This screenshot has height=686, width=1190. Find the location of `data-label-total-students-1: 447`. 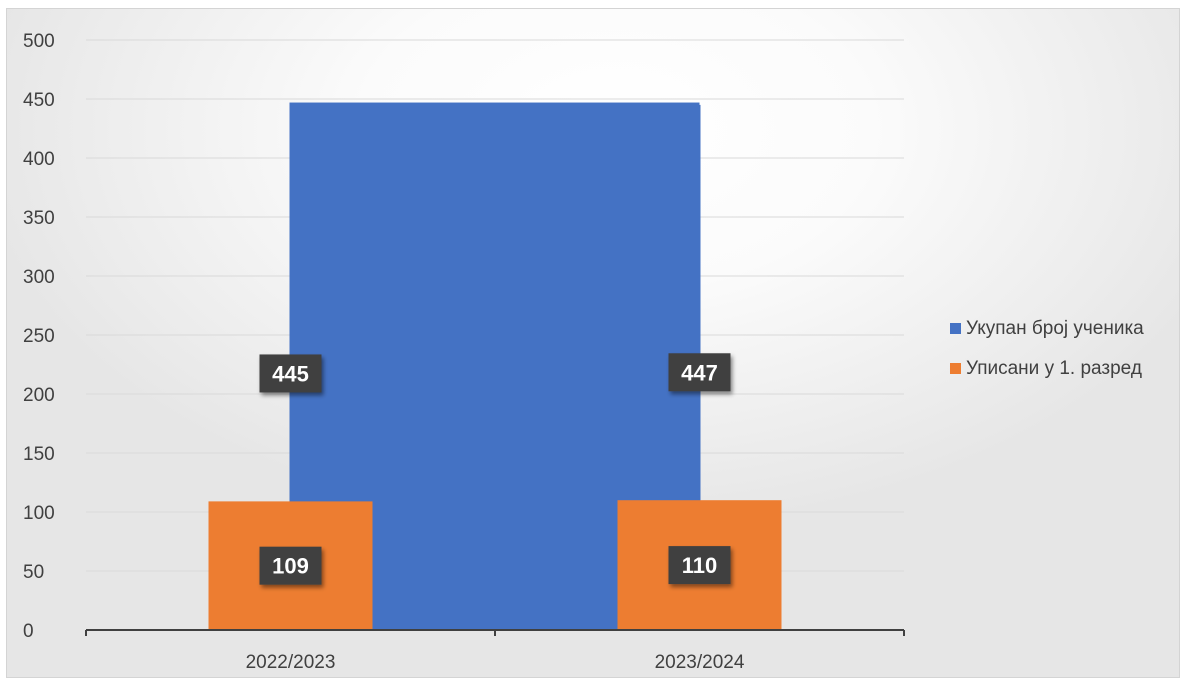

data-label-total-students-1: 447 is located at coordinates (699, 372).